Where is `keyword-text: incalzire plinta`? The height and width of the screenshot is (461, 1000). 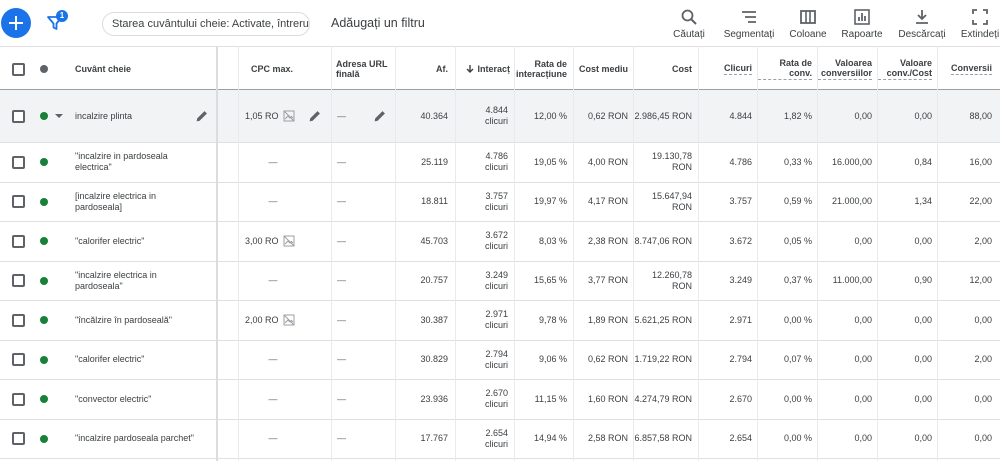 keyword-text: incalzire plinta is located at coordinates (104, 115).